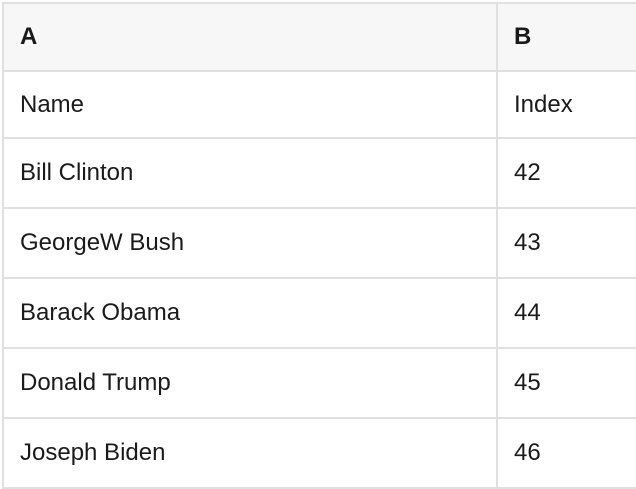 This screenshot has width=636, height=489. I want to click on cell-b1: Index, so click(566, 105).